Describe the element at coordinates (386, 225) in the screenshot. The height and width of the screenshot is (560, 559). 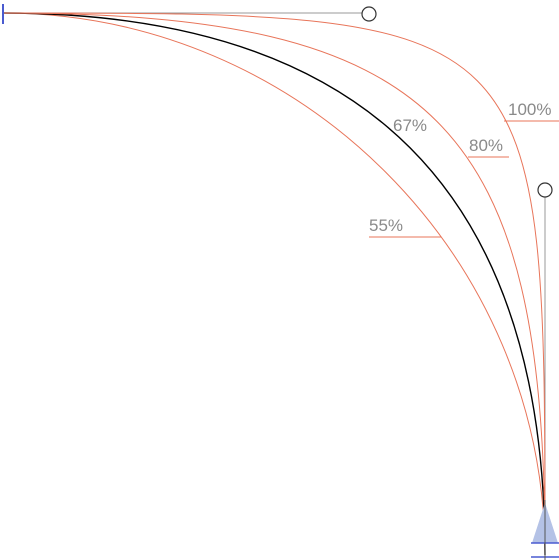
I see `label-55: 55%` at that location.